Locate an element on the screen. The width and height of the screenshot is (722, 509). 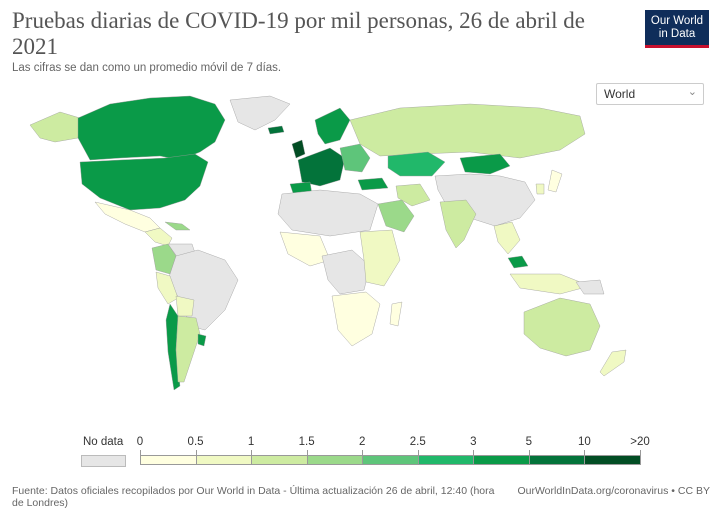
country-india is located at coordinates (458, 224).